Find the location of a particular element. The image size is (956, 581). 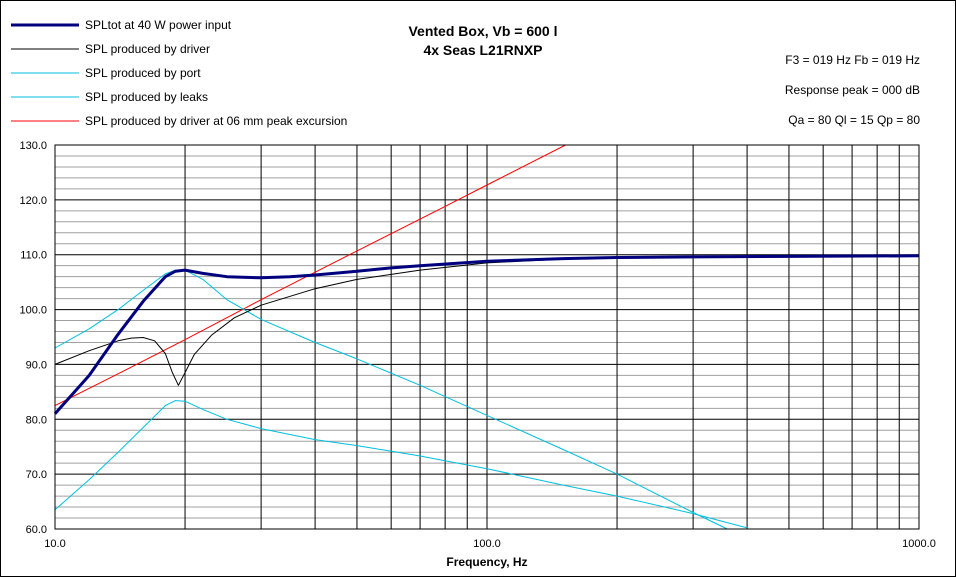

legend-entry: SPL produced by port is located at coordinates (106, 73).